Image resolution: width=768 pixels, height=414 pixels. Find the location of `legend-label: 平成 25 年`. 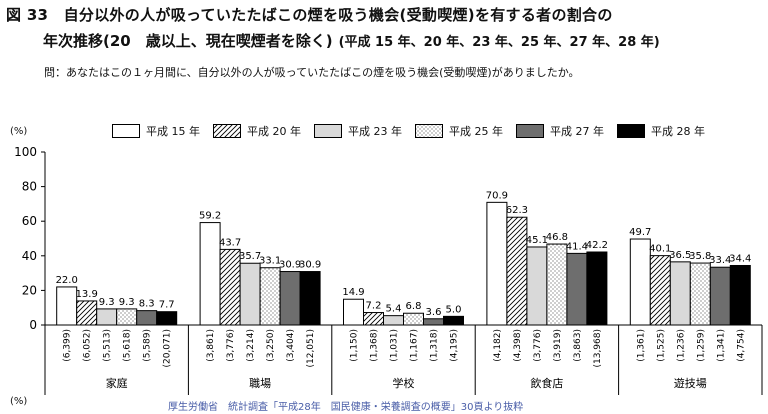

legend-label: 平成 25 年 is located at coordinates (476, 131).